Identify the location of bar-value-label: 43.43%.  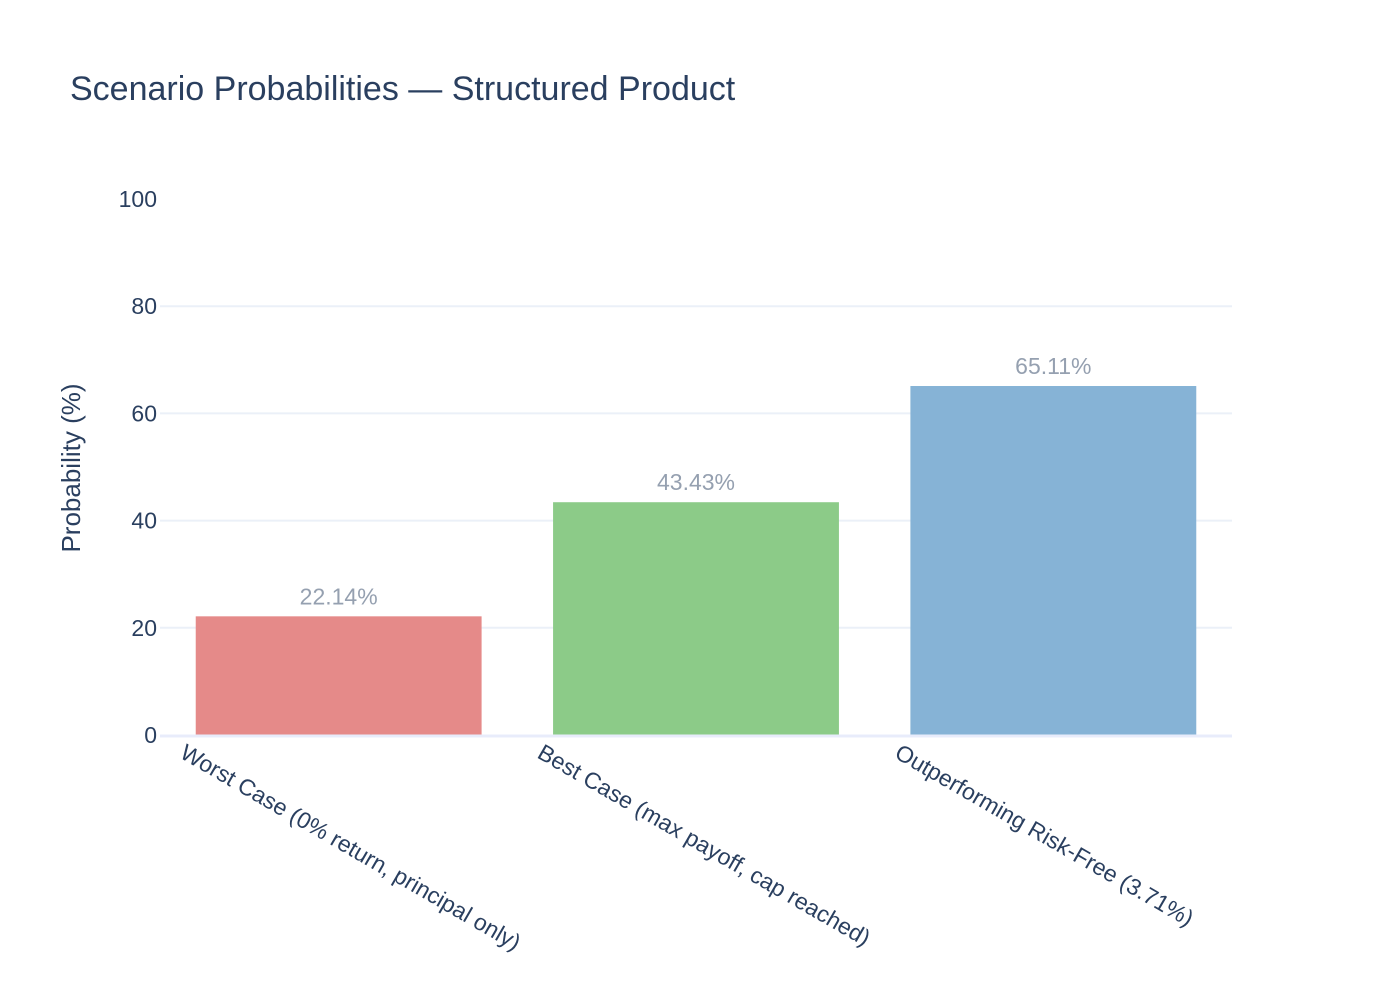
(696, 482).